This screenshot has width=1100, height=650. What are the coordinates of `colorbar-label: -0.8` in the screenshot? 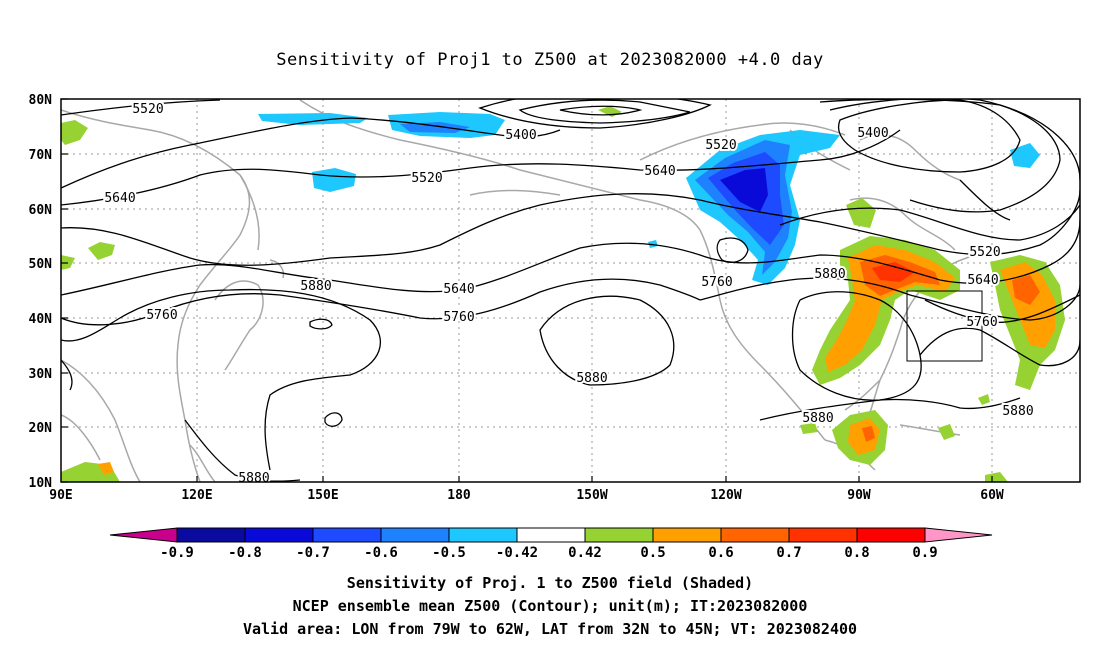 It's located at (245, 553).